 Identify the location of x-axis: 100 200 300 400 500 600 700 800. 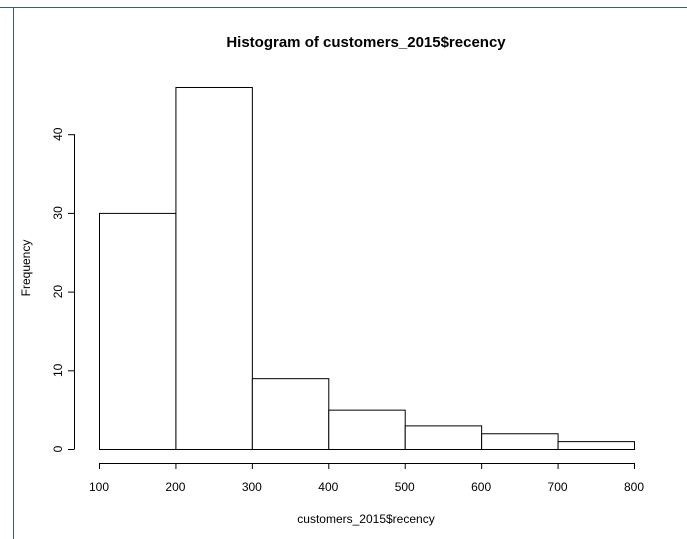
(366, 478).